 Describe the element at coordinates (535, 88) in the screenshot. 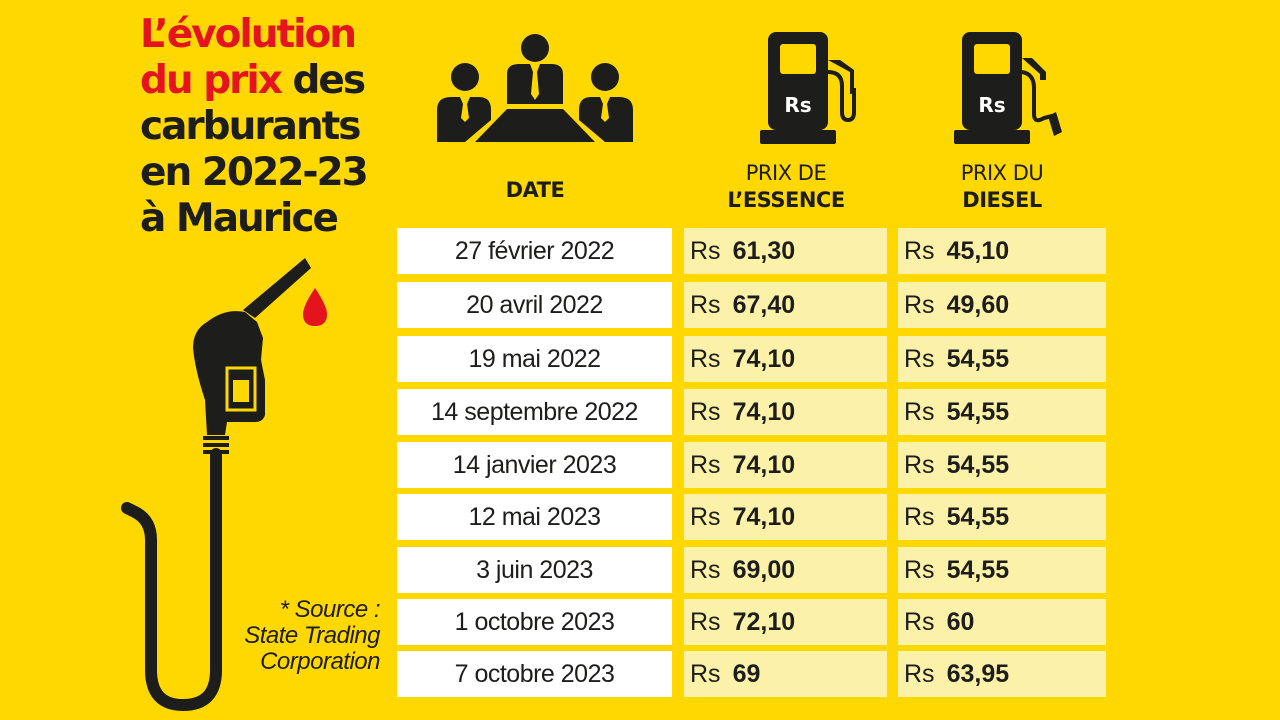

I see `meeting-icon` at that location.